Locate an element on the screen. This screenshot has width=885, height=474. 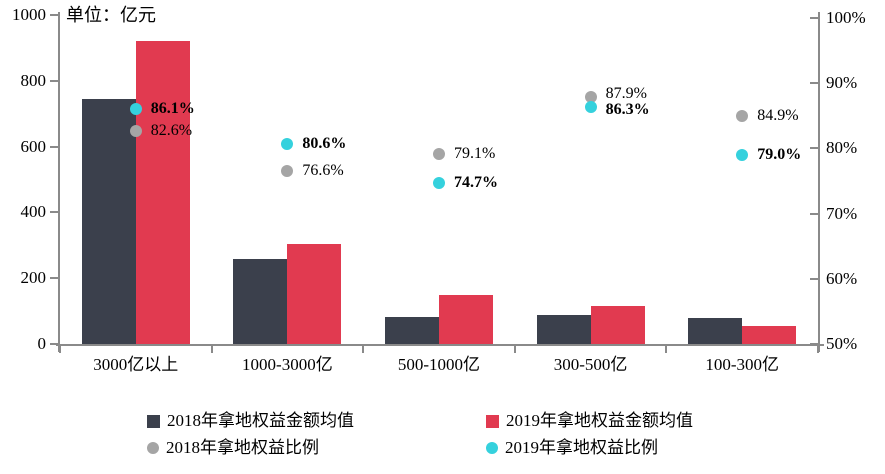
legend-label: 2019年拿地权益比例 is located at coordinates (581, 447).